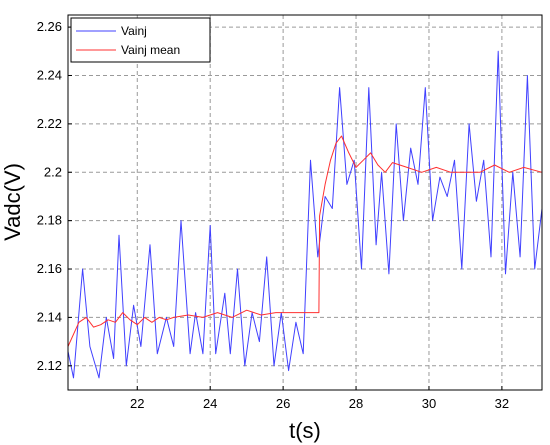 The height and width of the screenshot is (445, 550). I want to click on x-axis-ticks: 22 24 26 28 30 32, so click(319, 398).